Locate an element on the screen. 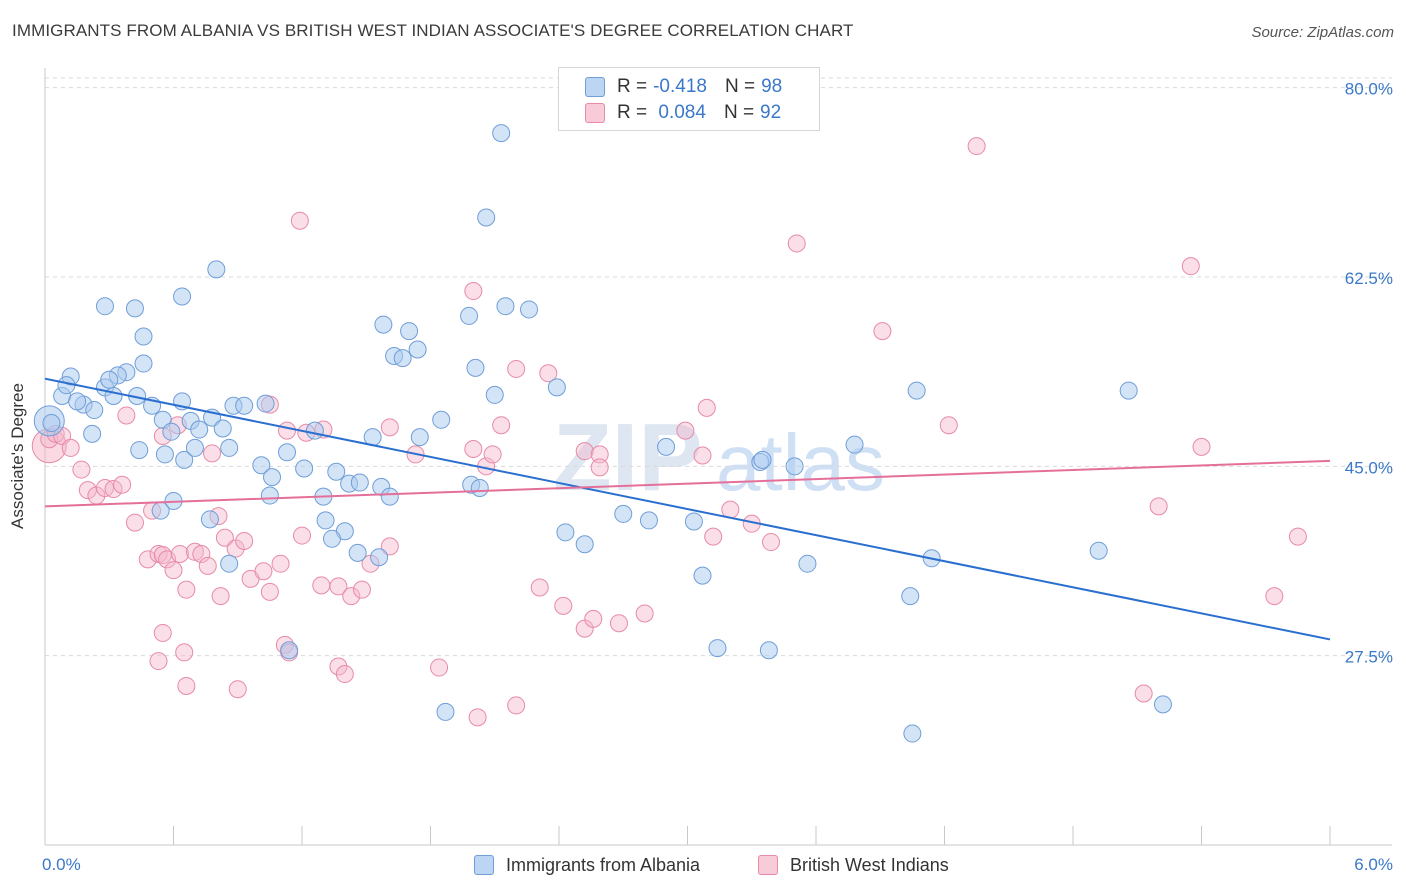  x-tick-label-min: 0.0% is located at coordinates (61, 864).